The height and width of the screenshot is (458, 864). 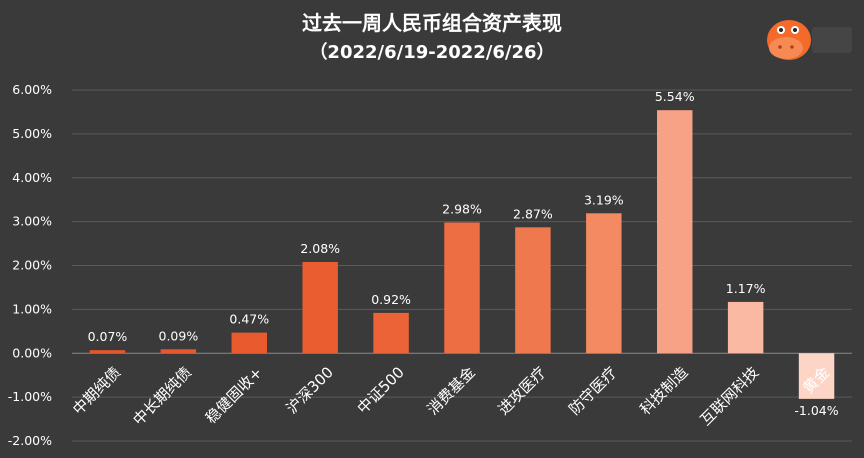 What do you see at coordinates (391, 299) in the screenshot?
I see `data-label: 0.92%` at bounding box center [391, 299].